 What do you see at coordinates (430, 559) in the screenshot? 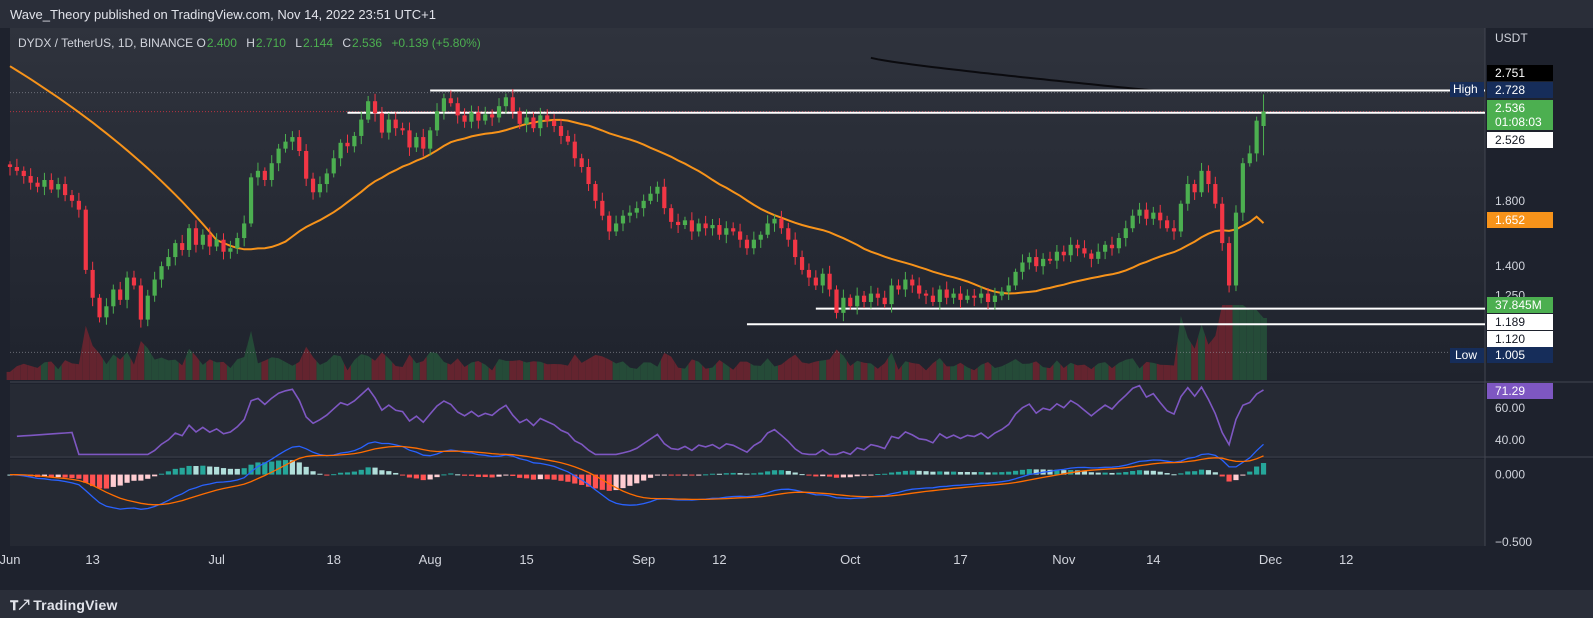
I see `x-axis-tick-label: Aug` at bounding box center [430, 559].